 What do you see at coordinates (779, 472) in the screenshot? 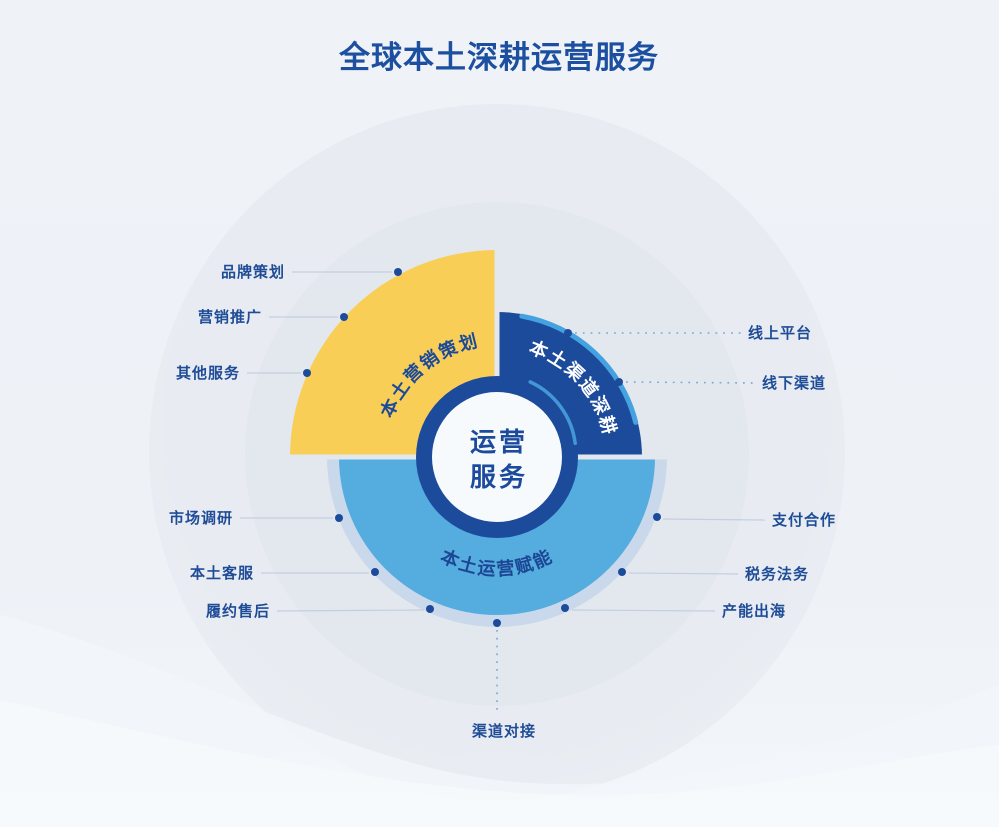
I see `right-labels: 线上平台 线下渠道 支付合作 税务法务 产能出海` at bounding box center [779, 472].